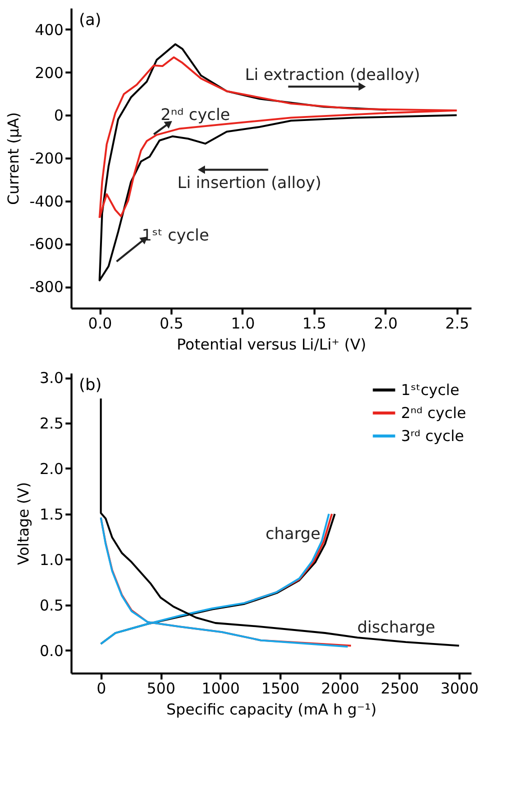 The width and height of the screenshot is (514, 789). I want to click on y-tick-label: 0.5, so click(52, 605).